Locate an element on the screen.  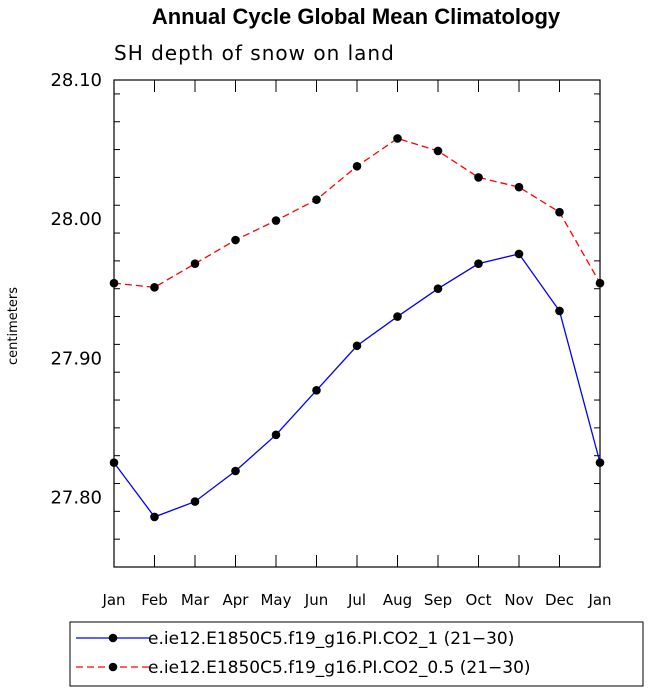
legend-box is located at coordinates (356, 654).